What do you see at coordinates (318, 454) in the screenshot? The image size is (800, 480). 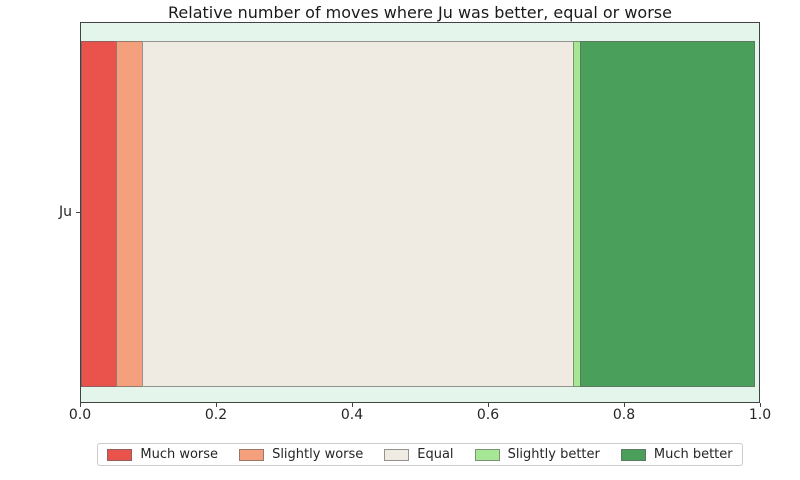 I see `legend-label-slightly-worse: Slightly worse` at bounding box center [318, 454].